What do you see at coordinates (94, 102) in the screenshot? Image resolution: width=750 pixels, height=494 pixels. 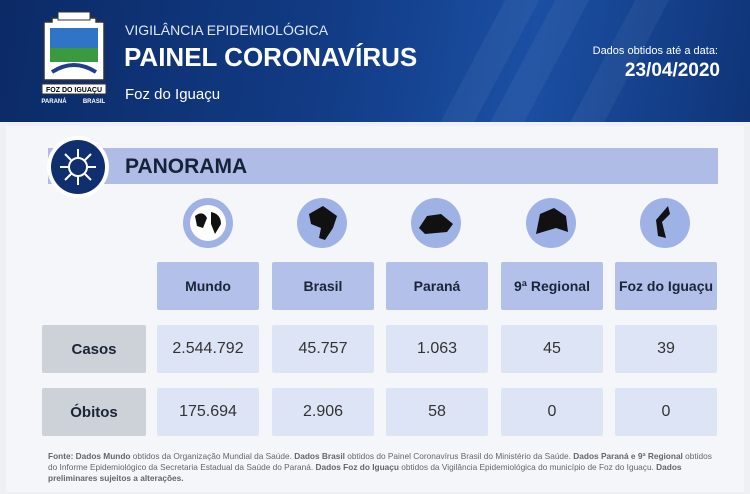 I see `logo-right: BRASIL` at bounding box center [94, 102].